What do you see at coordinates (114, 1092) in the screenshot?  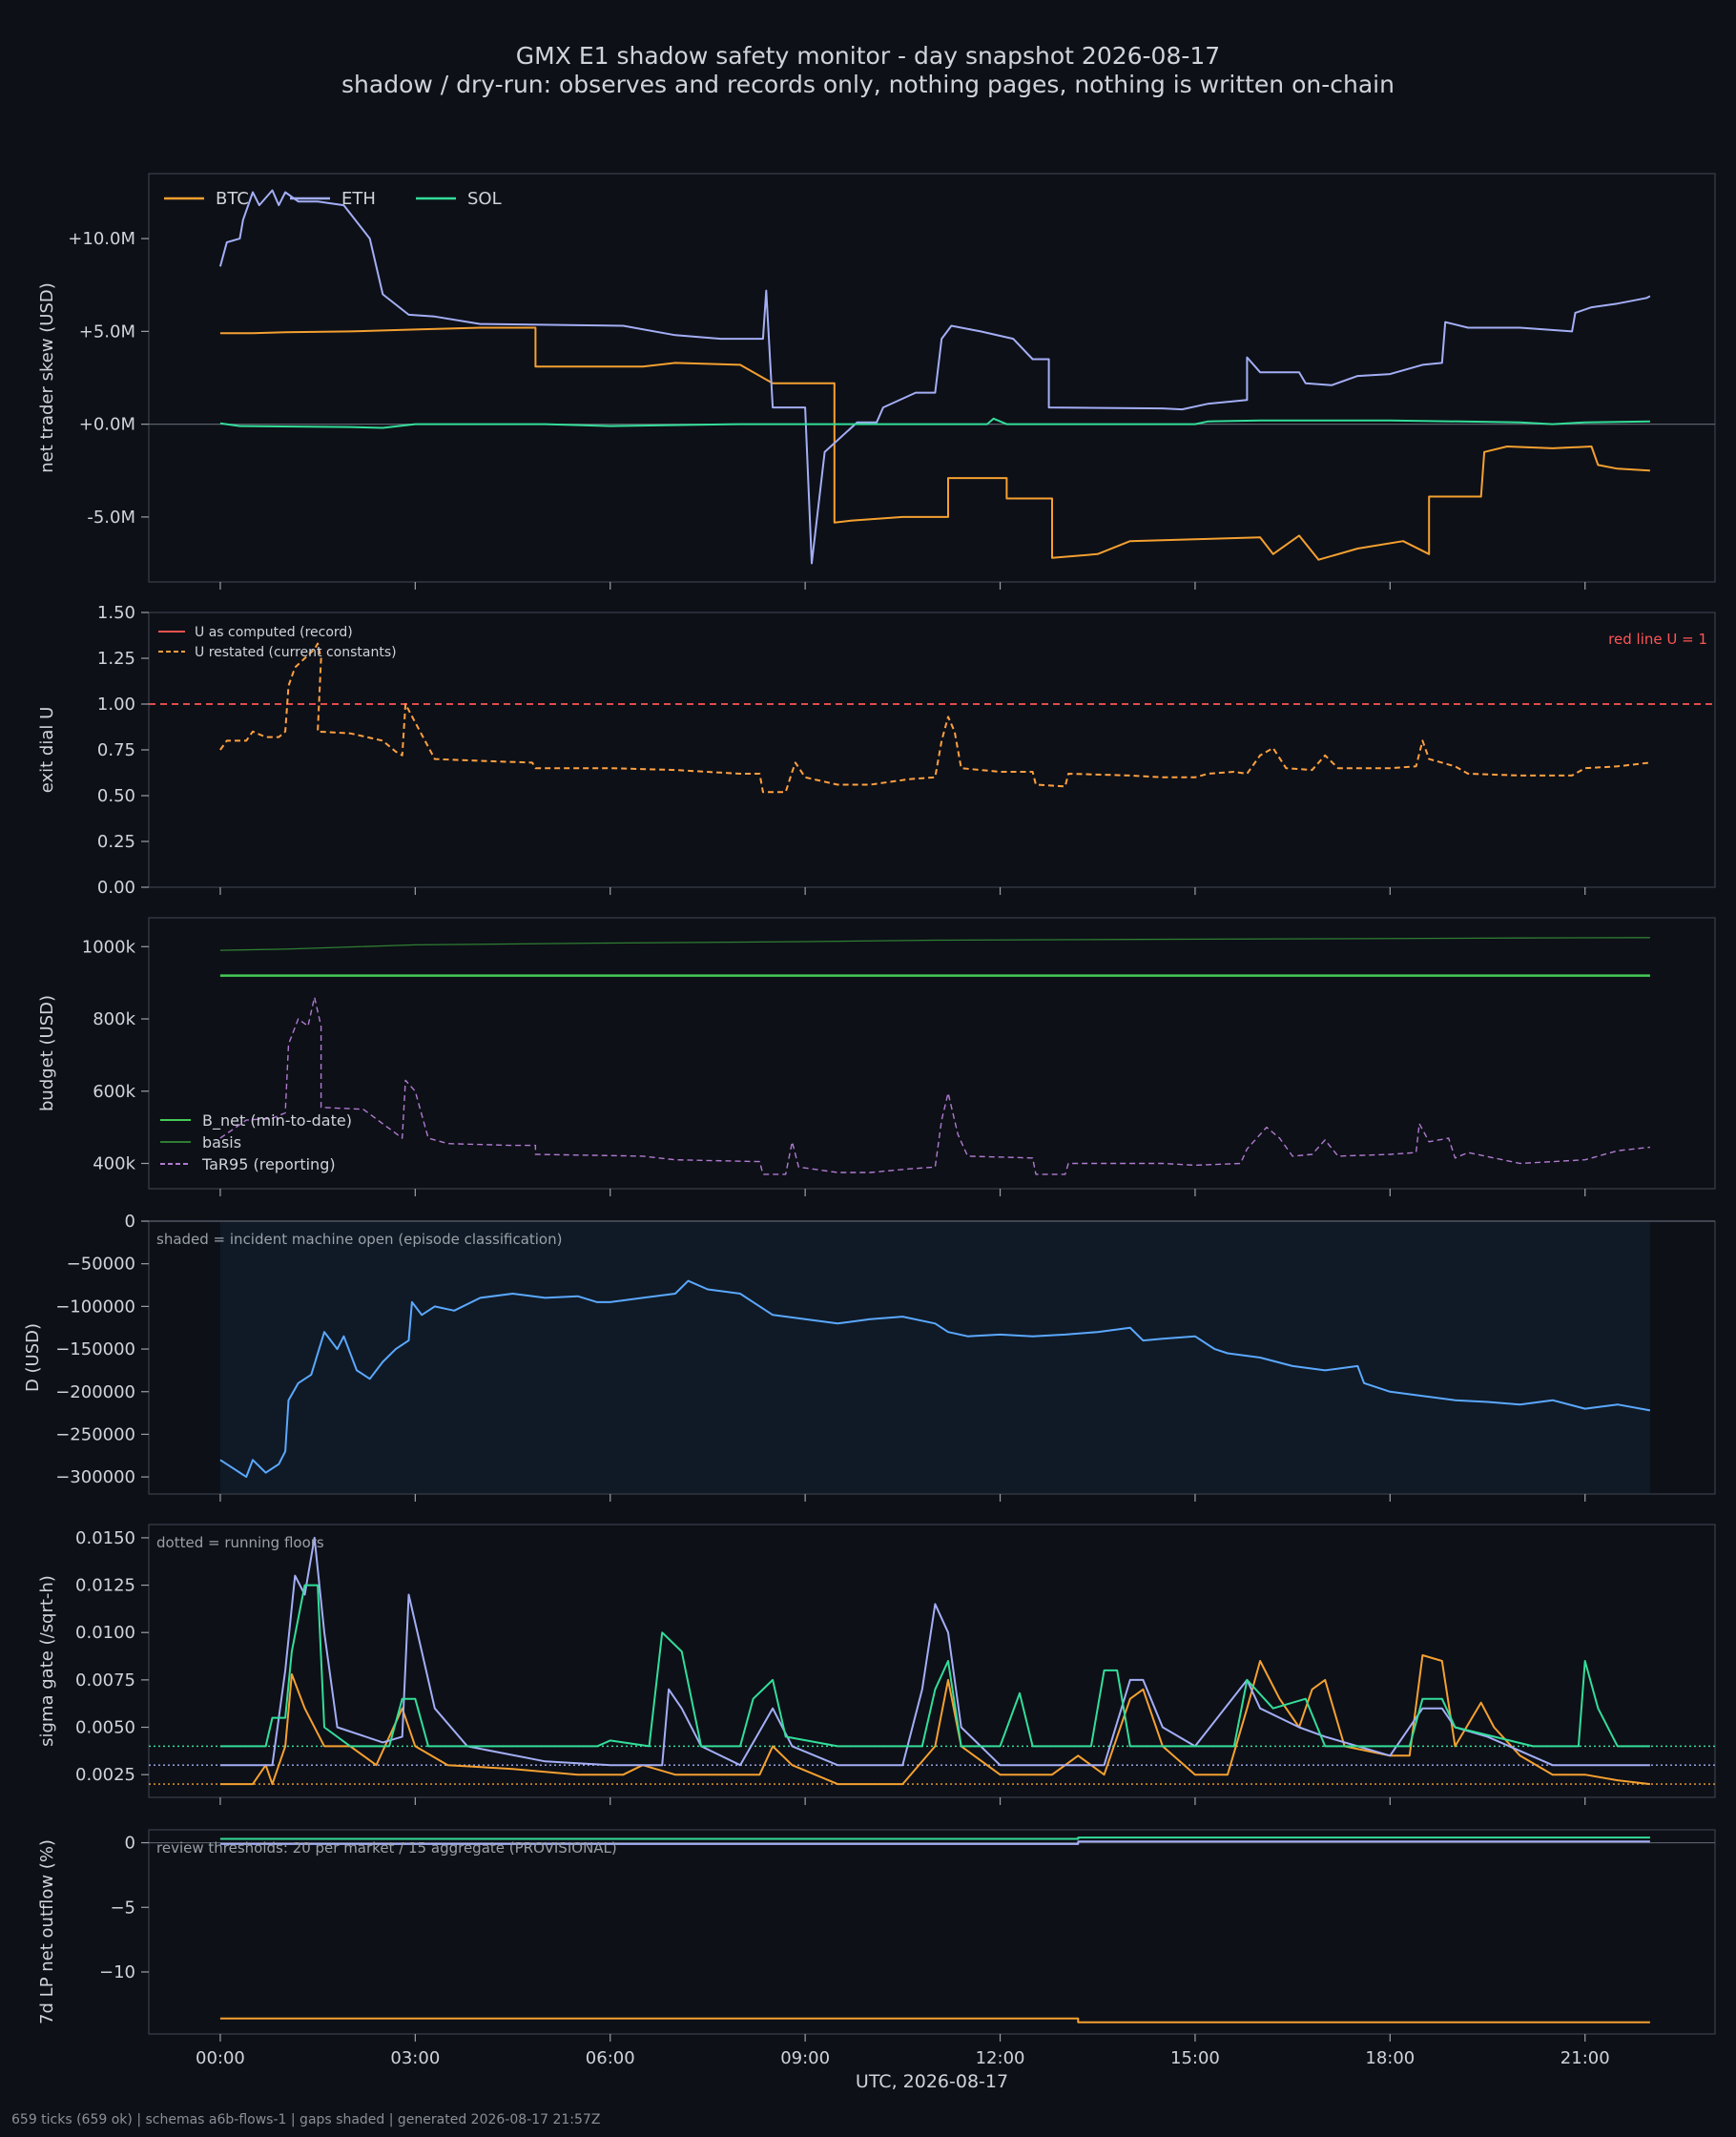 I see `y-tick-label: 600k` at bounding box center [114, 1092].